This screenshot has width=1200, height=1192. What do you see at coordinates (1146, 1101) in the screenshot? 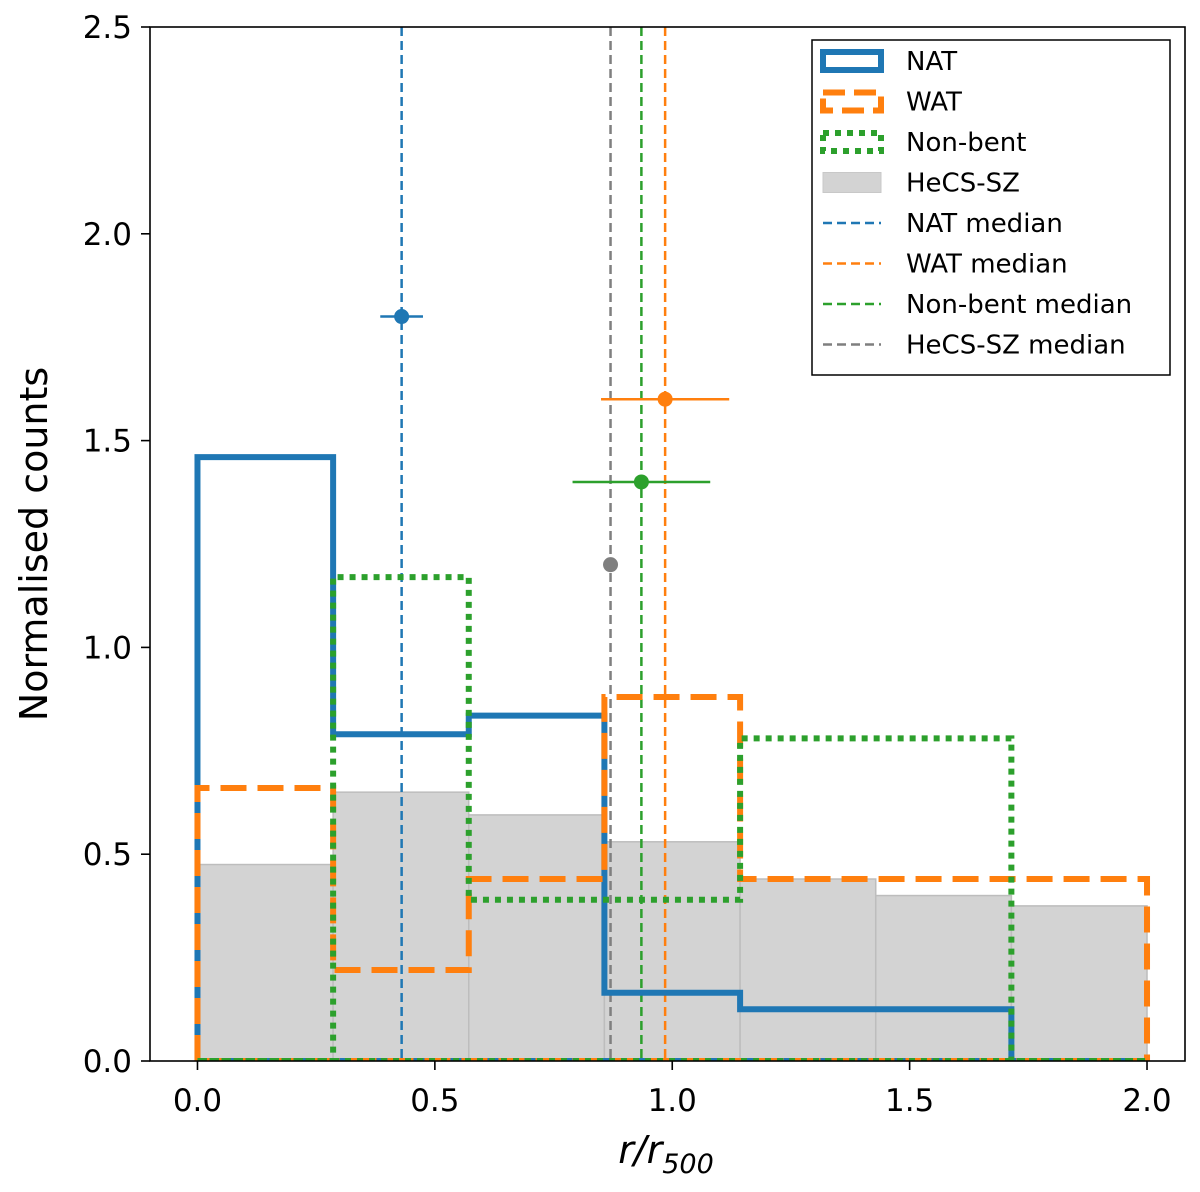
I see `x-tick-label-4: 2.0` at bounding box center [1146, 1101].